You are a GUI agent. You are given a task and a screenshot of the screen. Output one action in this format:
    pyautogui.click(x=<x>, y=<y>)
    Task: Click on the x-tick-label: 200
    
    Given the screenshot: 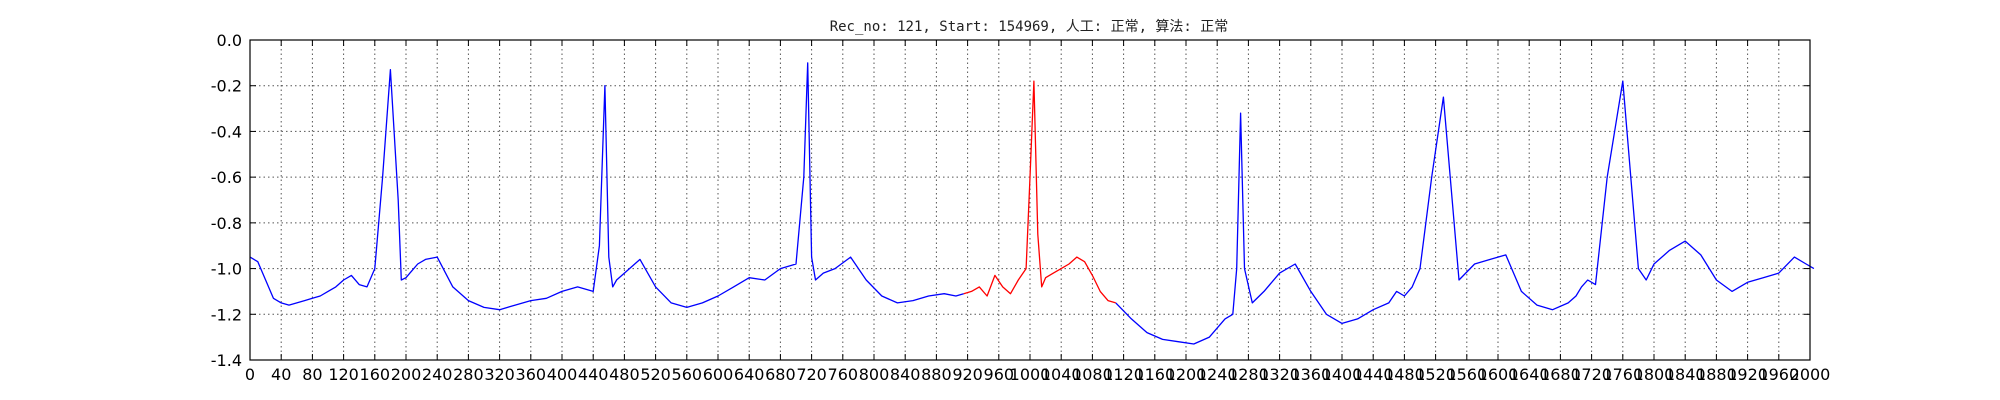 What is the action you would take?
    pyautogui.click(x=406, y=374)
    